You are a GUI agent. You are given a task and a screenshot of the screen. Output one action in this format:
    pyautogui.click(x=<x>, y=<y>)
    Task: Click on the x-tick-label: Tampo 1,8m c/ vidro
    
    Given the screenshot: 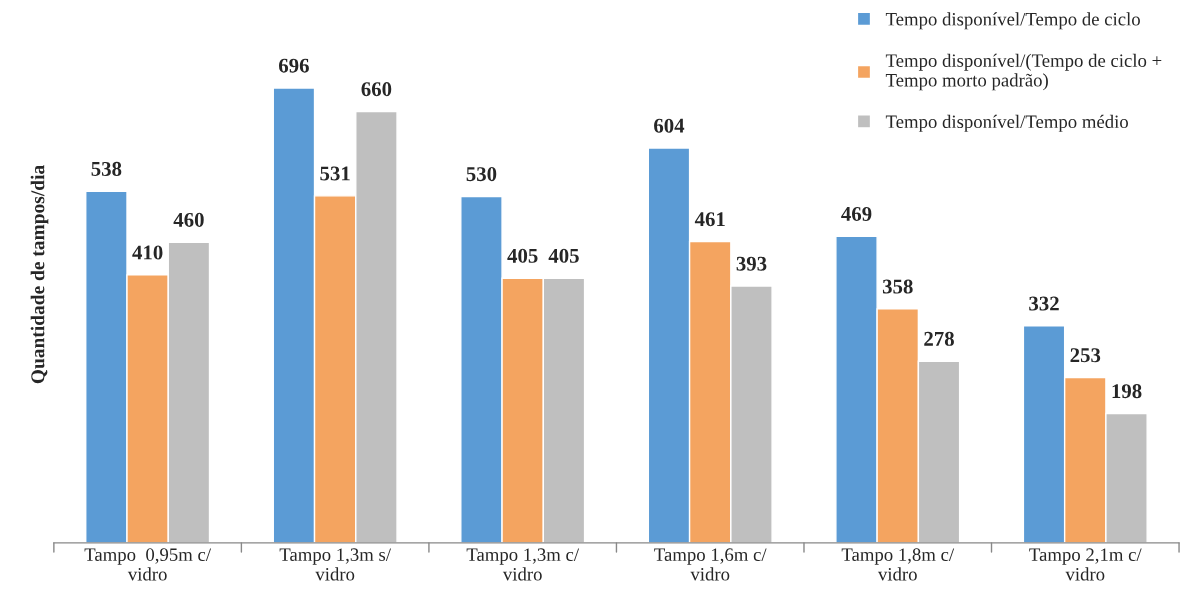 What is the action you would take?
    pyautogui.click(x=898, y=564)
    